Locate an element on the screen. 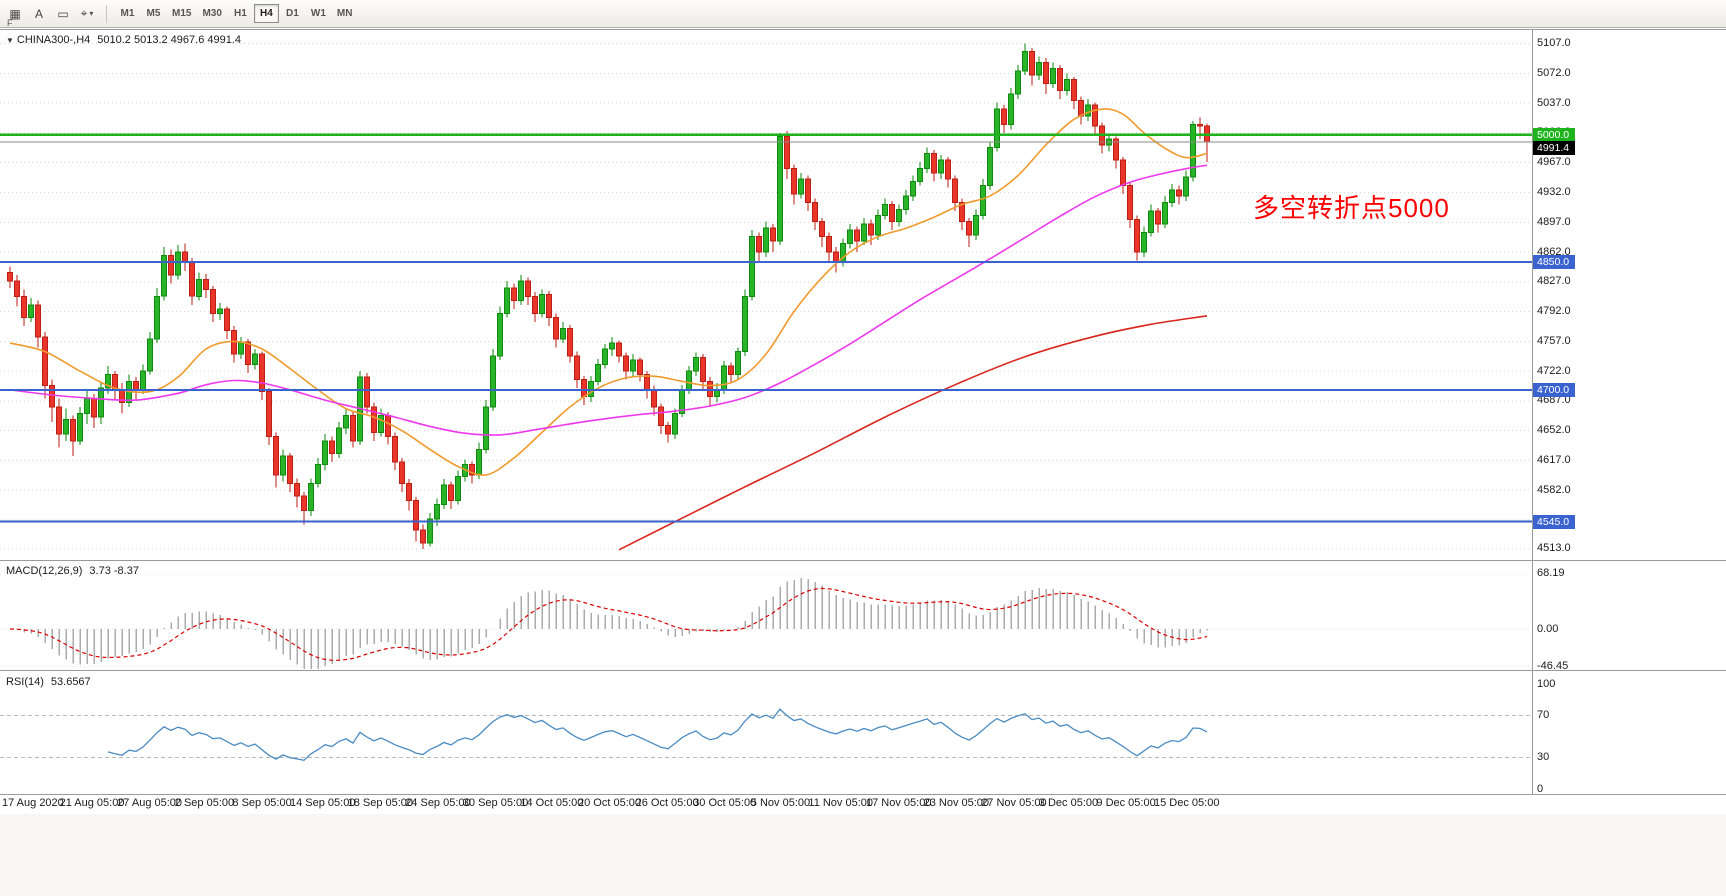  time-label: 30 Oct 05:00 is located at coordinates (725, 803).